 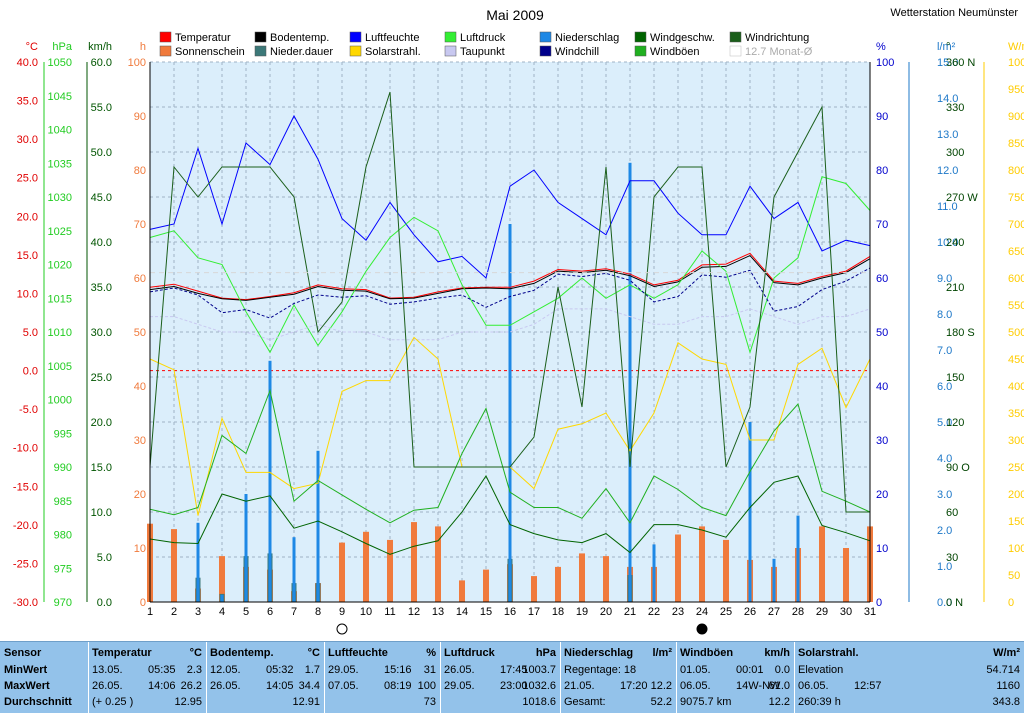 I want to click on hum-axis-unit: %, so click(x=881, y=47).